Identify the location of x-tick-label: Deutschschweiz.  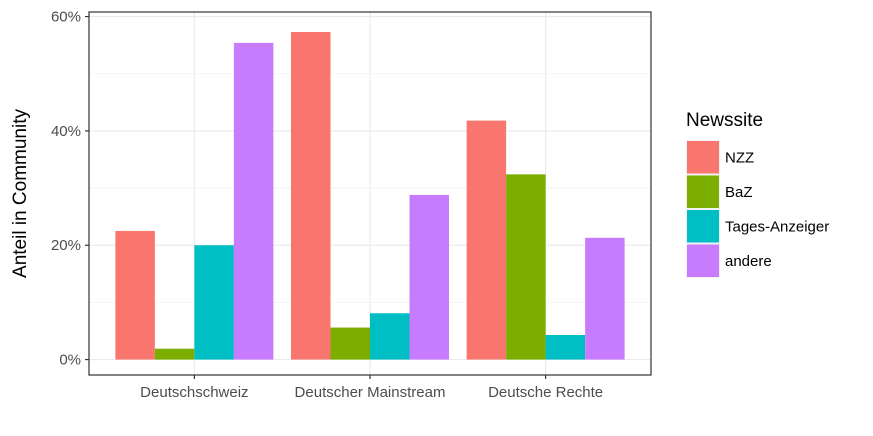
(194, 392).